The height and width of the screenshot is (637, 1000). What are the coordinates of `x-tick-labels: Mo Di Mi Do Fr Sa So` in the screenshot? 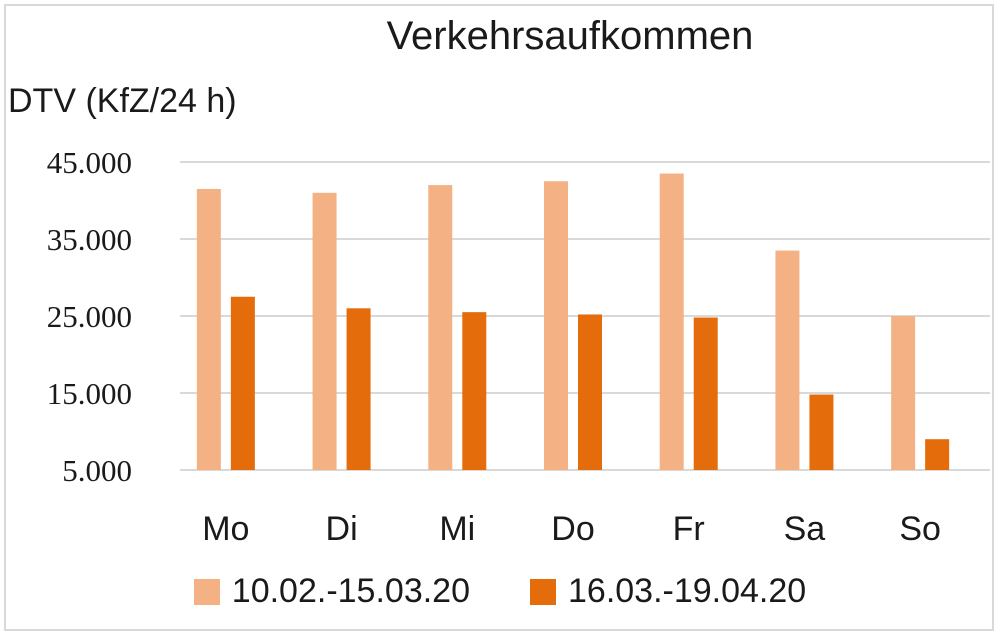 It's located at (571, 529).